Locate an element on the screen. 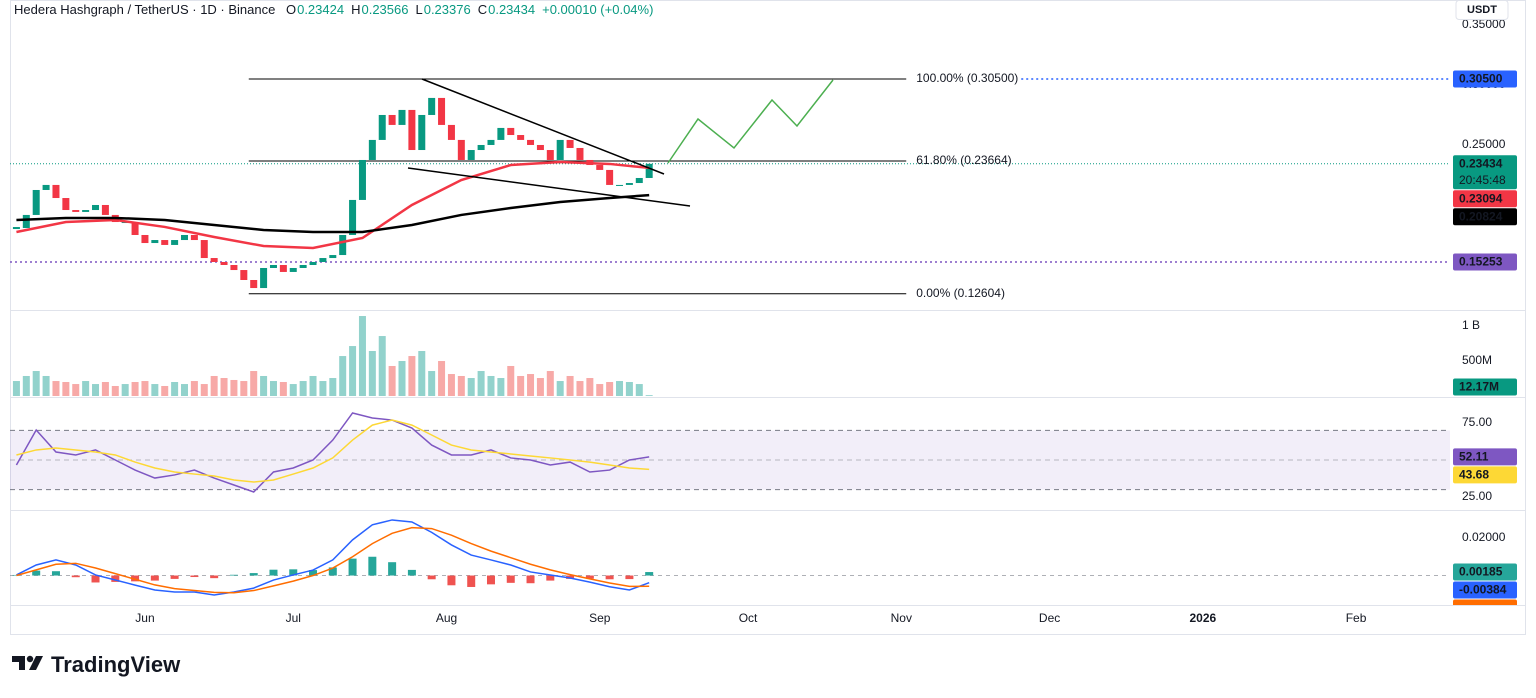 This screenshot has height=698, width=1536. badge-label: 12.17M is located at coordinates (1479, 387).